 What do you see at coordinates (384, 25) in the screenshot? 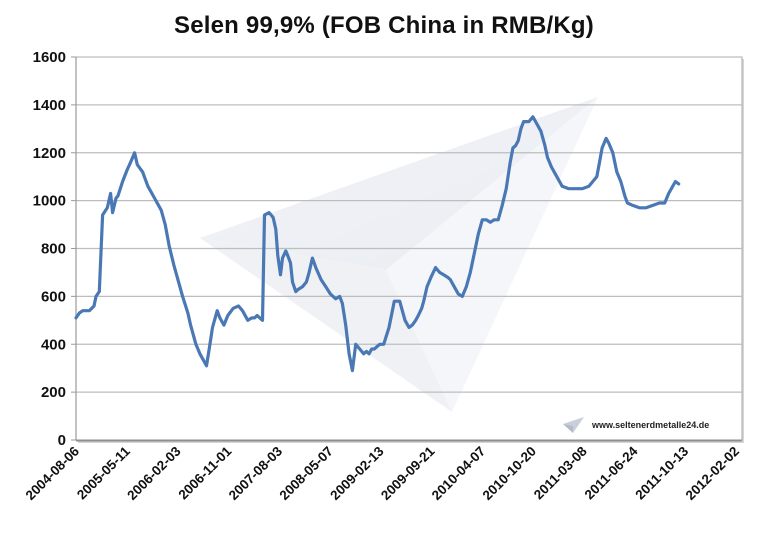
I see `chart-title: Selen 99,9% (FOB China in RMB/Kg)` at bounding box center [384, 25].